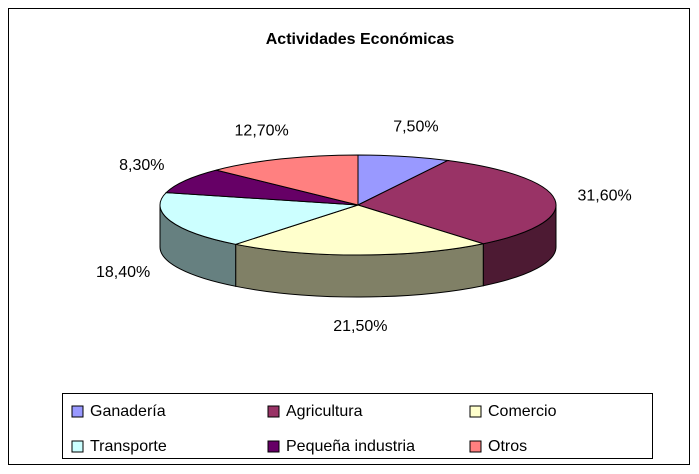 The height and width of the screenshot is (474, 699). I want to click on legend-label: Transporte, so click(128, 446).